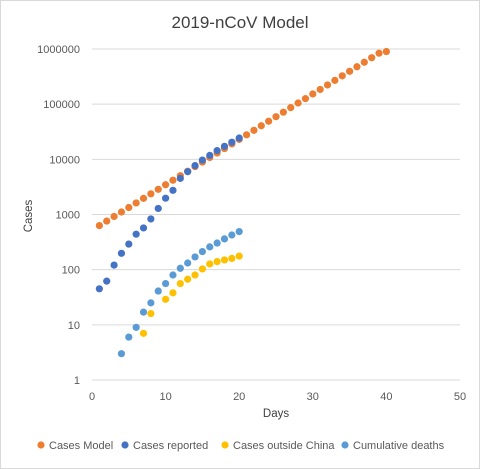 Image resolution: width=480 pixels, height=469 pixels. I want to click on series-cumulative-deaths, so click(180, 292).